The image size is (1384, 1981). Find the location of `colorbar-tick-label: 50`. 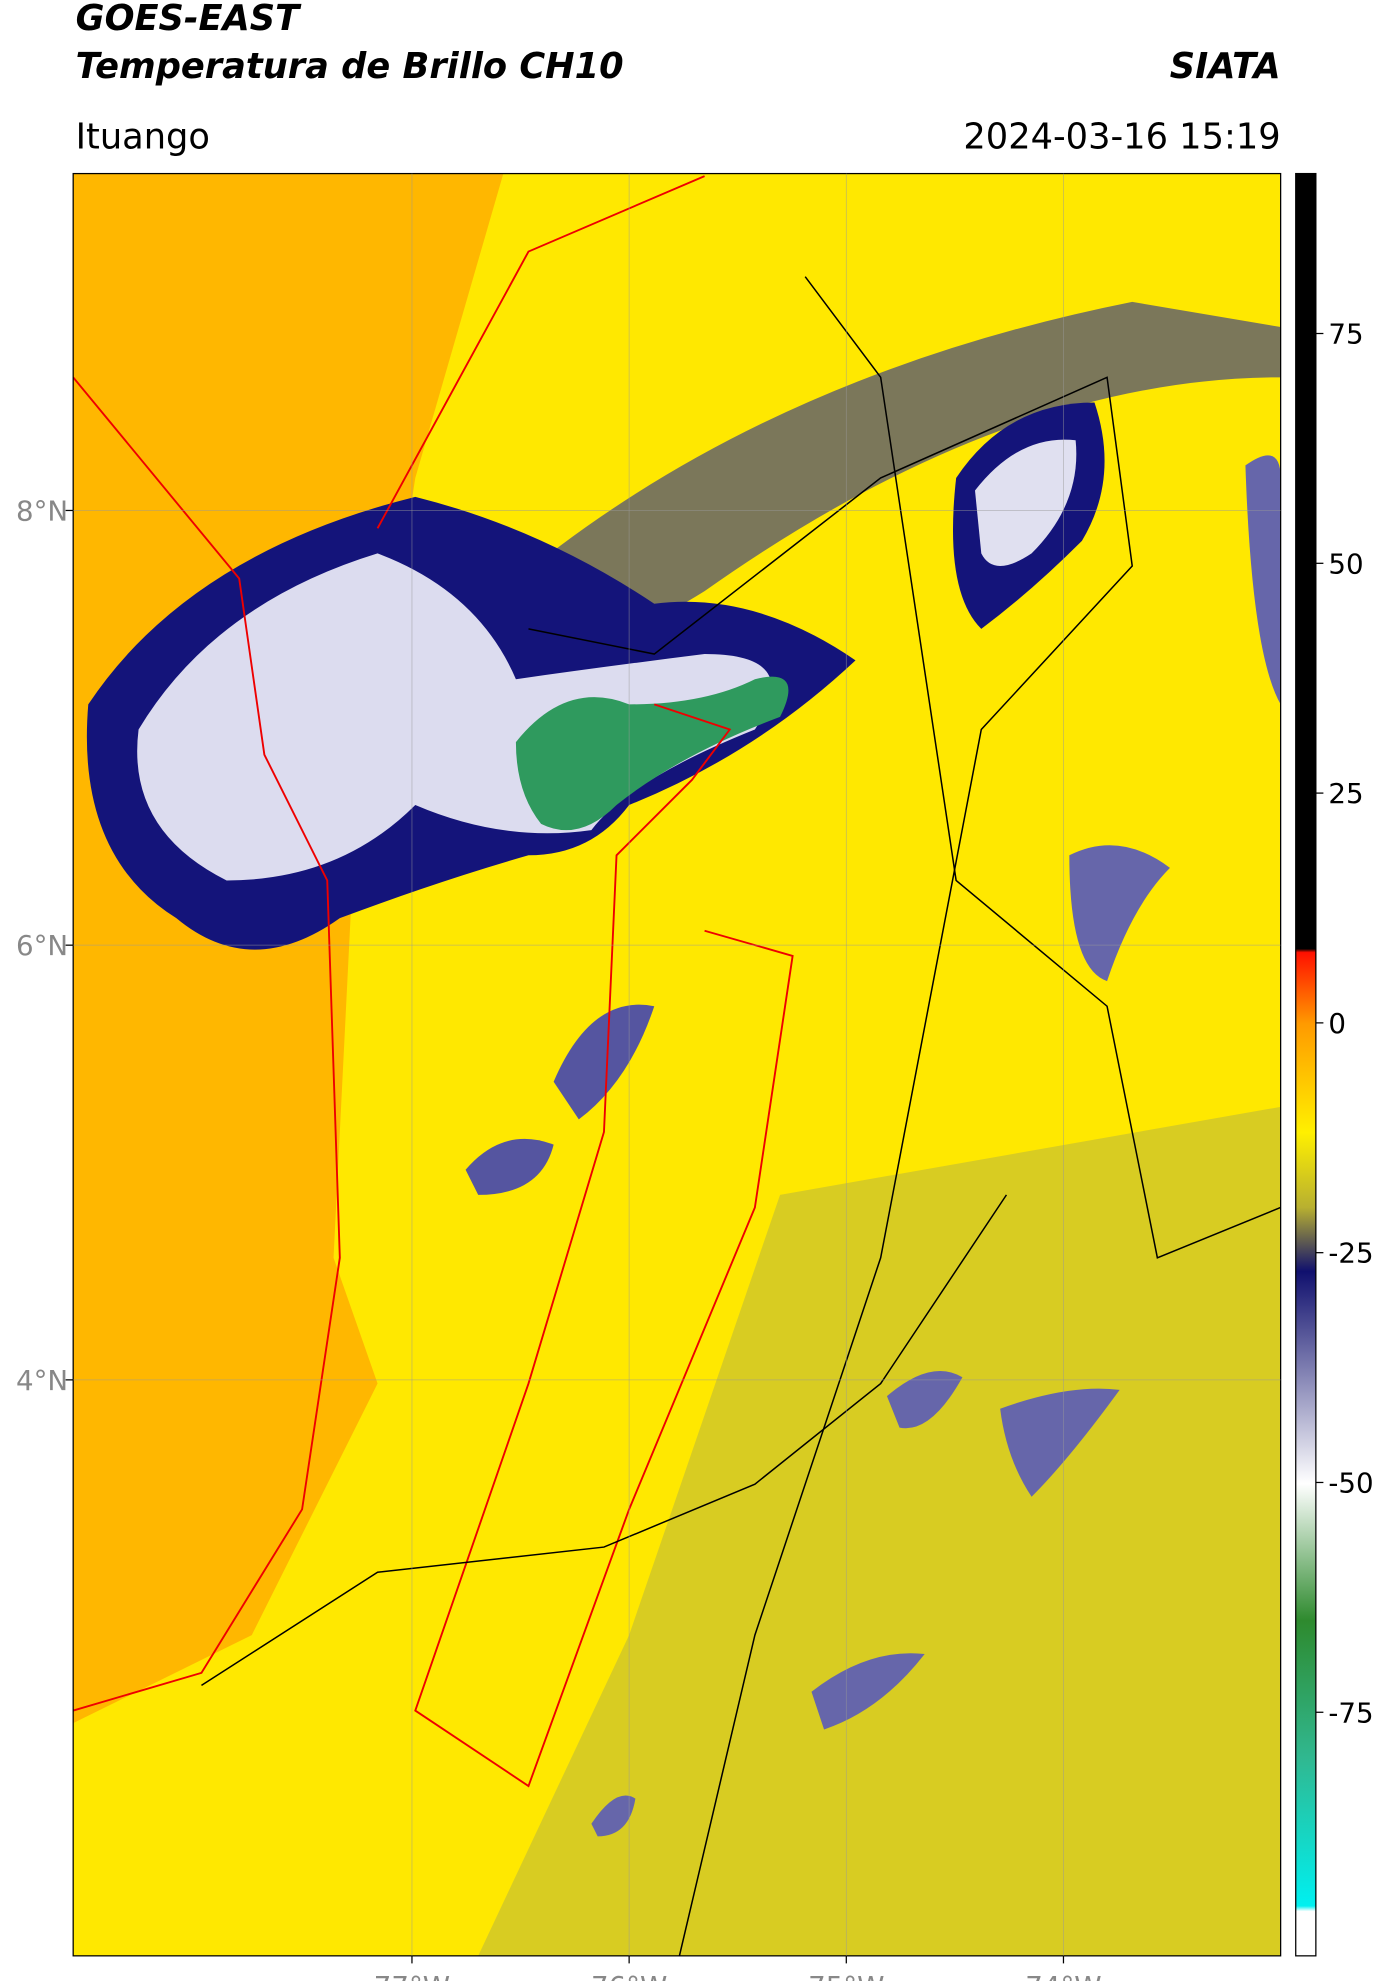

colorbar-tick-label: 50 is located at coordinates (1345, 563).